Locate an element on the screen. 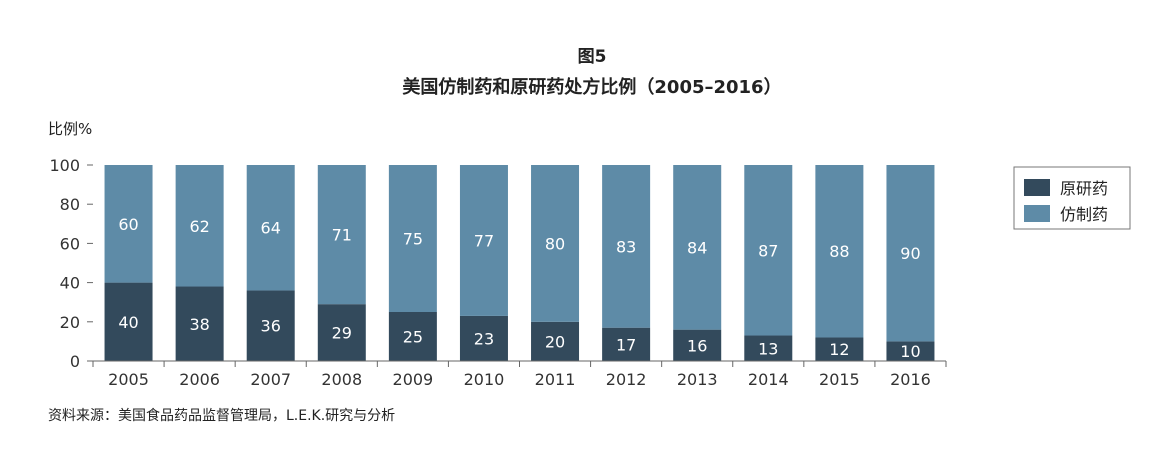  x-tick-label: 2013 is located at coordinates (697, 379).